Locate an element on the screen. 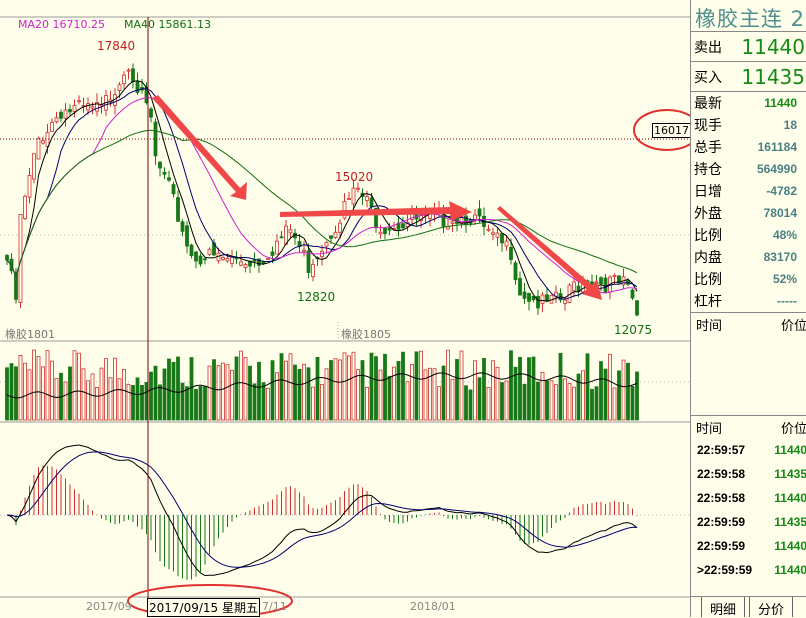 The width and height of the screenshot is (806, 618). ma40-legend: MA40 15861.13 is located at coordinates (167, 24).